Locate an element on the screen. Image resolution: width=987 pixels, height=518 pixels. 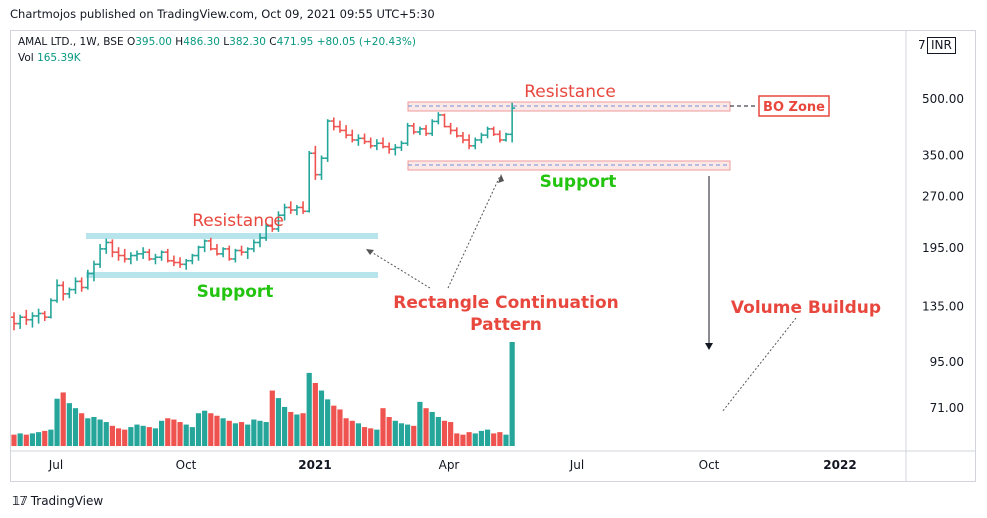
price-tick-label: 270.00 is located at coordinates (943, 197).